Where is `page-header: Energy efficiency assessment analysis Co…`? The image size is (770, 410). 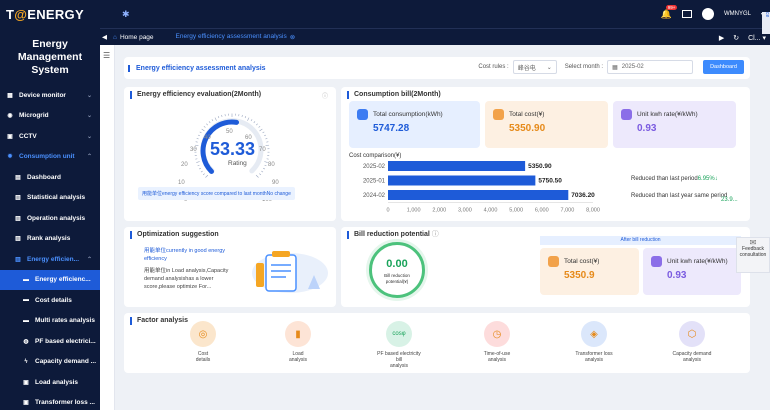
page-header: Energy efficiency assessment analysis Co… is located at coordinates (437, 68).